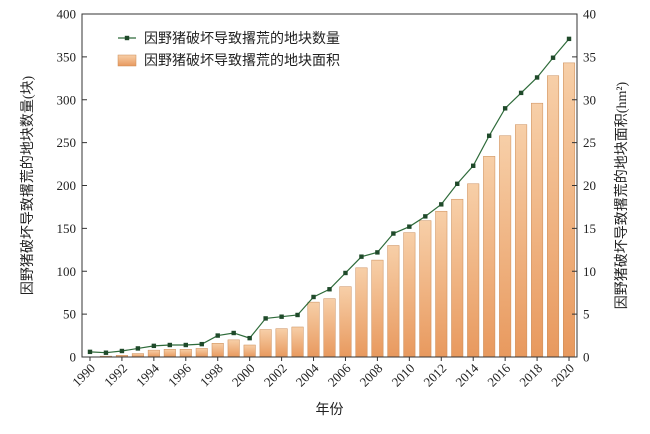 This screenshot has height=434, width=650. Describe the element at coordinates (537, 230) in the screenshot. I see `bar-2018` at that location.